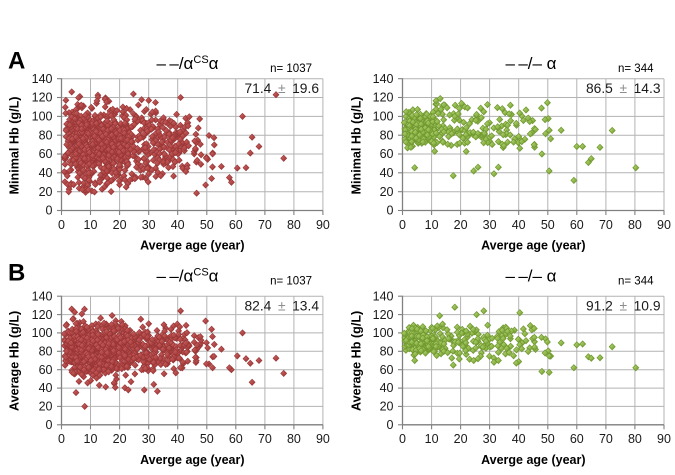 The image size is (675, 475). Describe the element at coordinates (16, 273) in the screenshot. I see `svg-text: B` at that location.